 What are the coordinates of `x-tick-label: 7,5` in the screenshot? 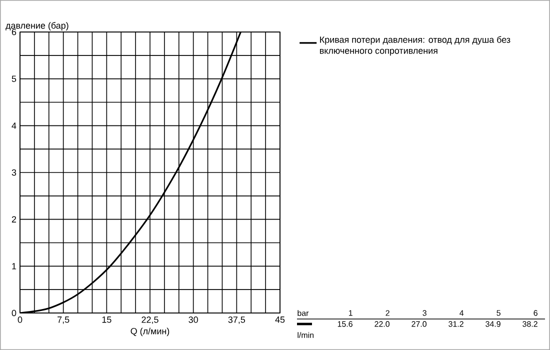 It's located at (64, 320).